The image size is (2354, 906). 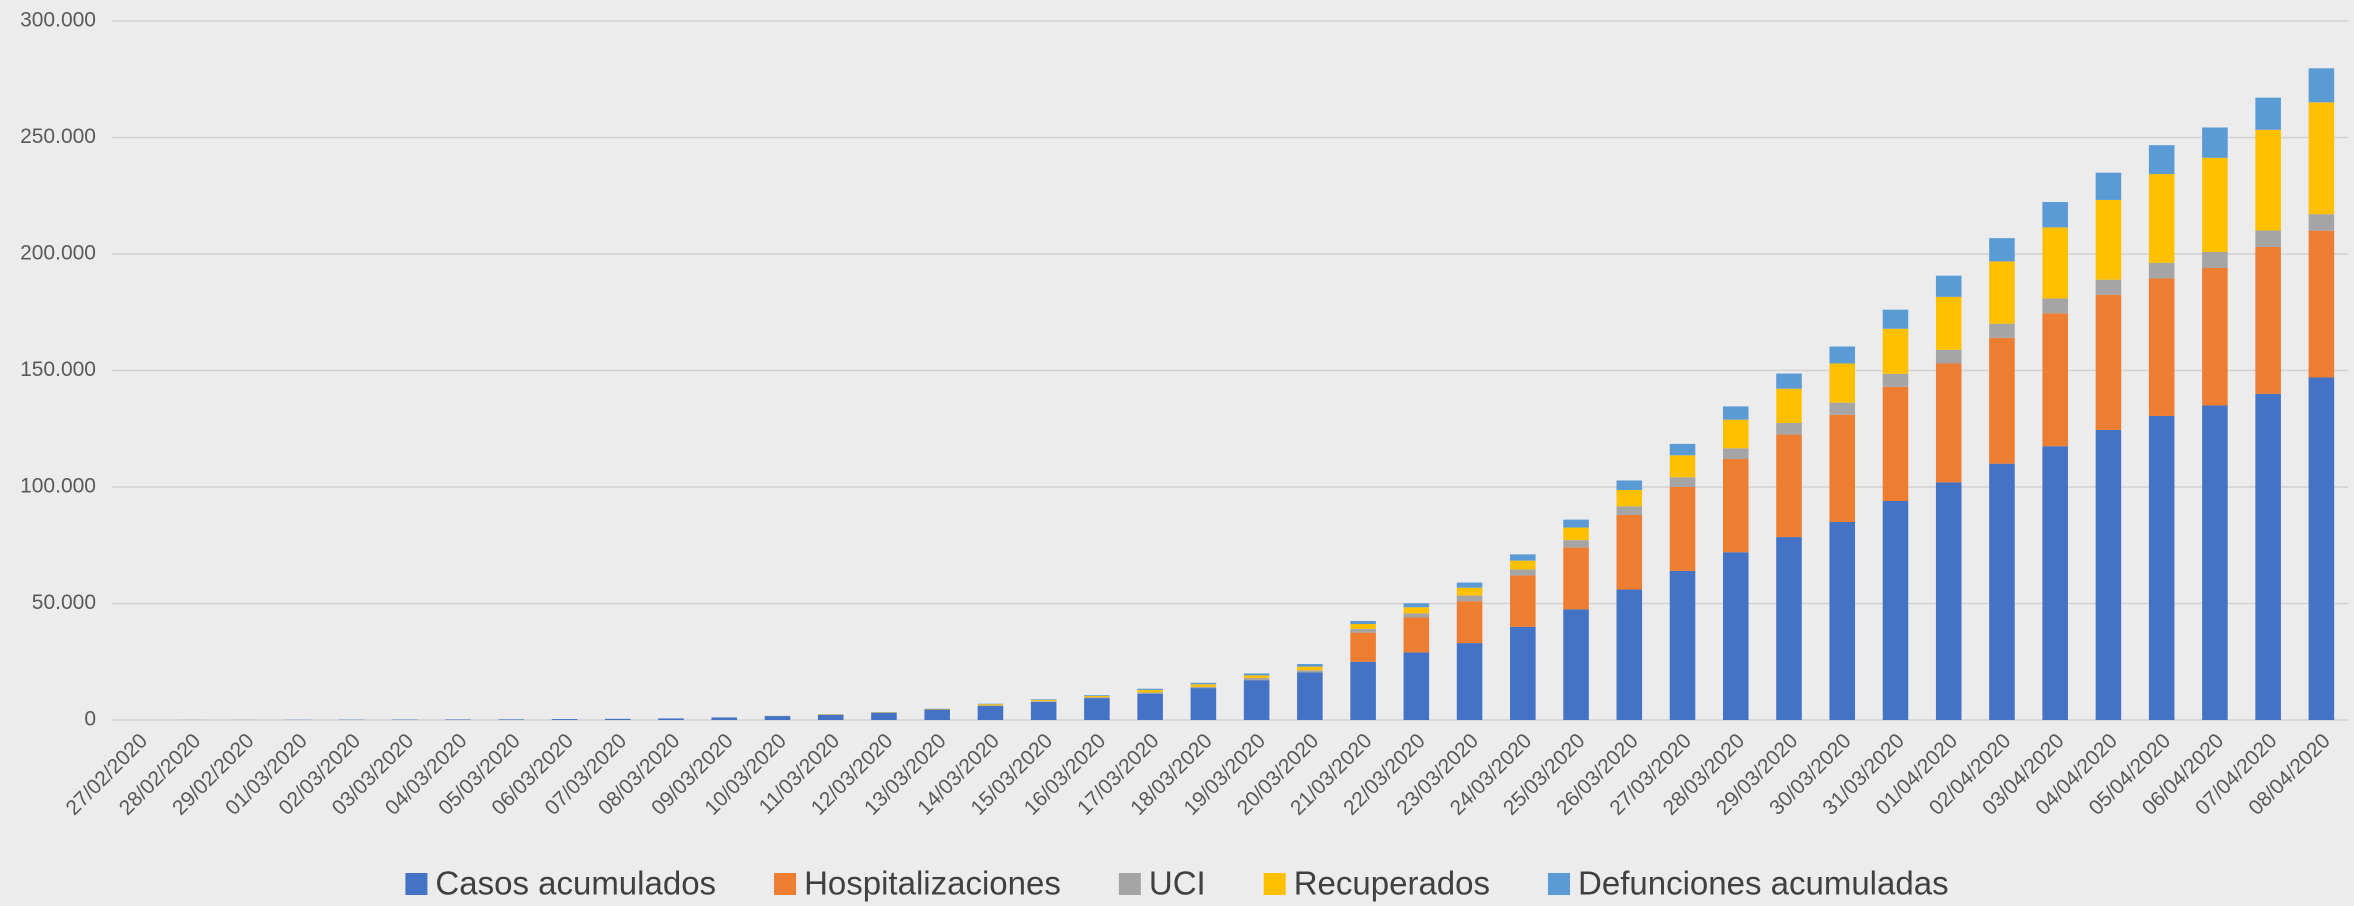 I want to click on y-tick-label: 150.000, so click(x=58, y=369).